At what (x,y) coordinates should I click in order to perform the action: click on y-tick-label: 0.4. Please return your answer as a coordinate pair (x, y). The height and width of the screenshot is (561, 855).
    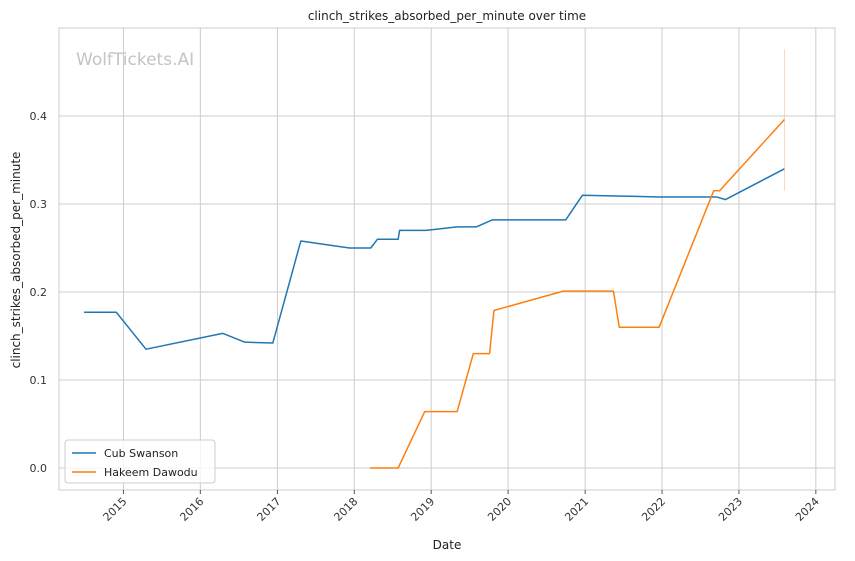
    Looking at the image, I should click on (39, 116).